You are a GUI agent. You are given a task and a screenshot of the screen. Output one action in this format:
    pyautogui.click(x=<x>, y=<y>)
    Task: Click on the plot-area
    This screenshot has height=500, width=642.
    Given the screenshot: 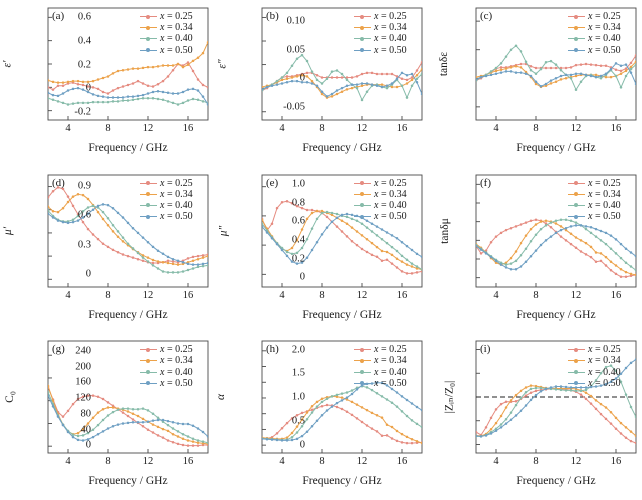 What is the action you would take?
    pyautogui.click(x=342, y=64)
    